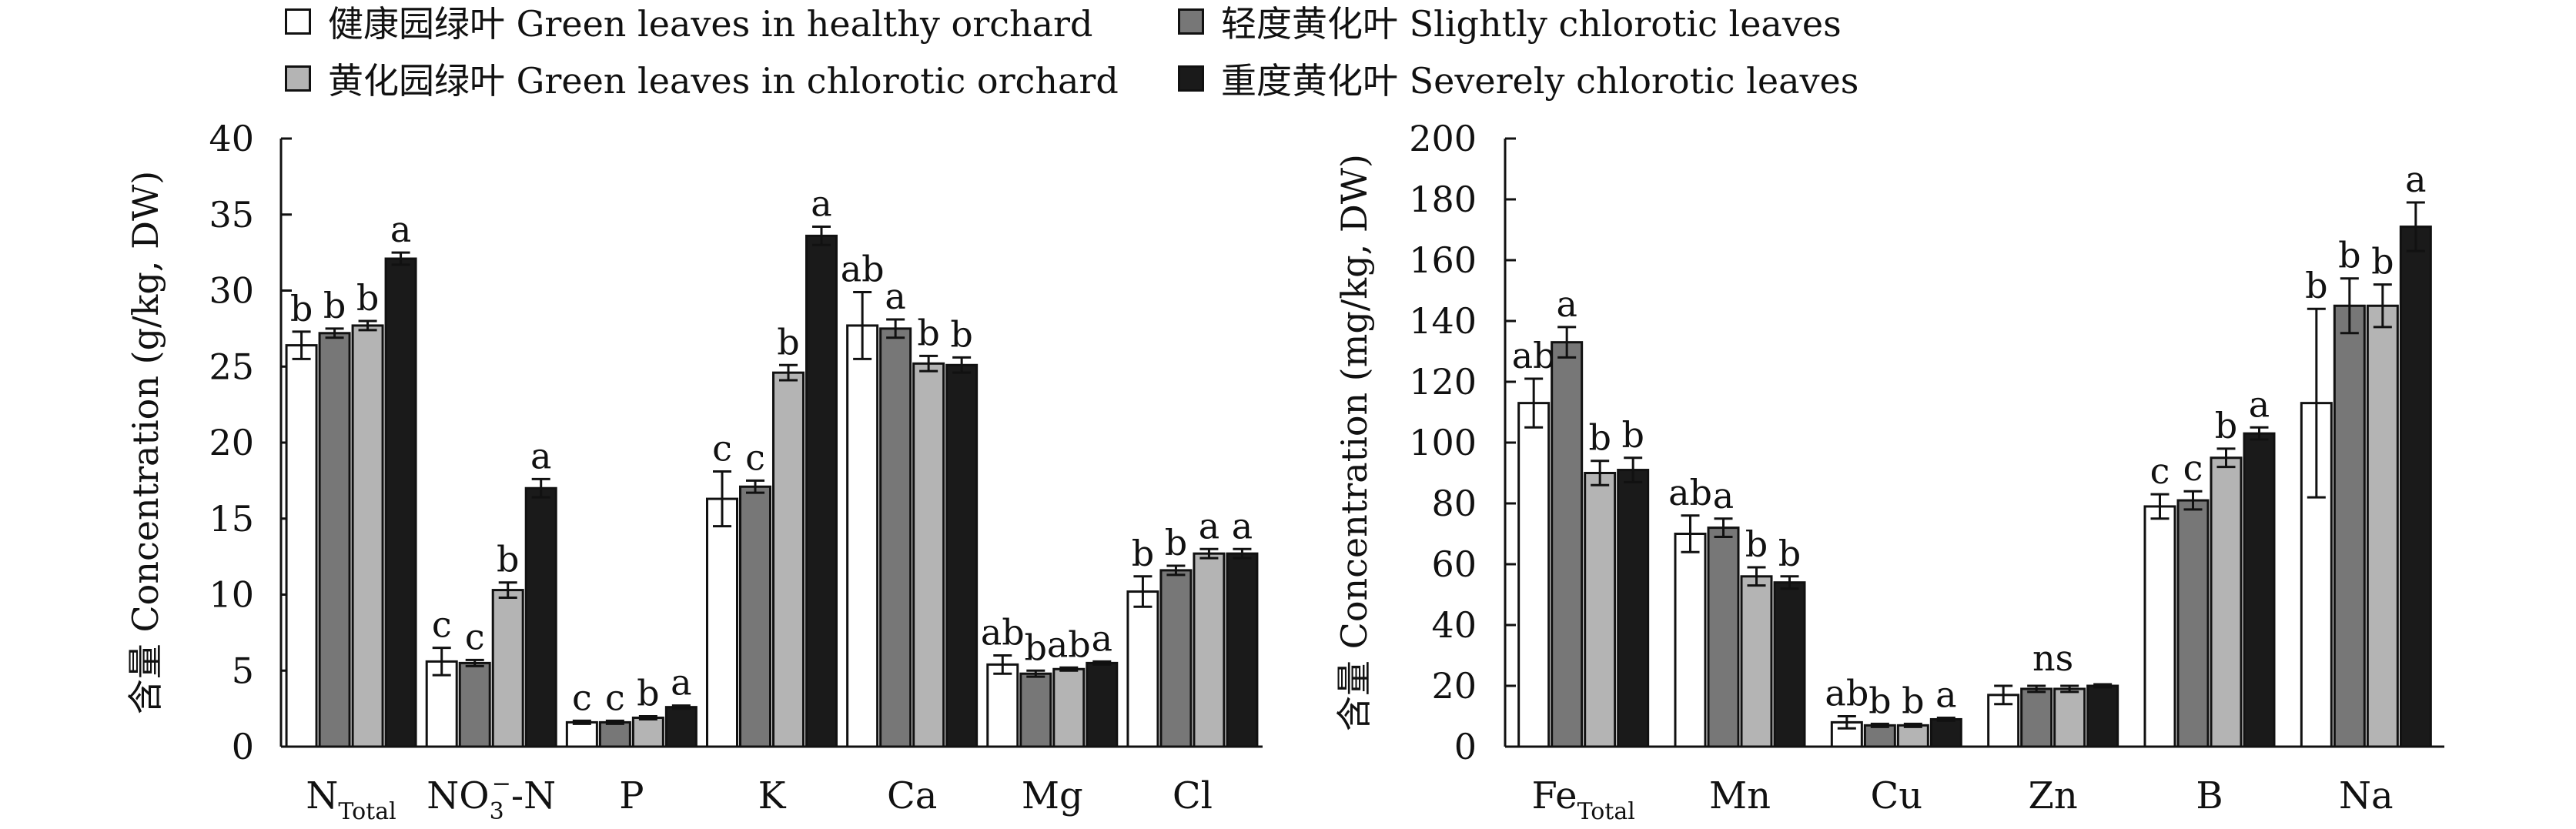  I want to click on chart2-y-tick-label: 100, so click(1443, 442).